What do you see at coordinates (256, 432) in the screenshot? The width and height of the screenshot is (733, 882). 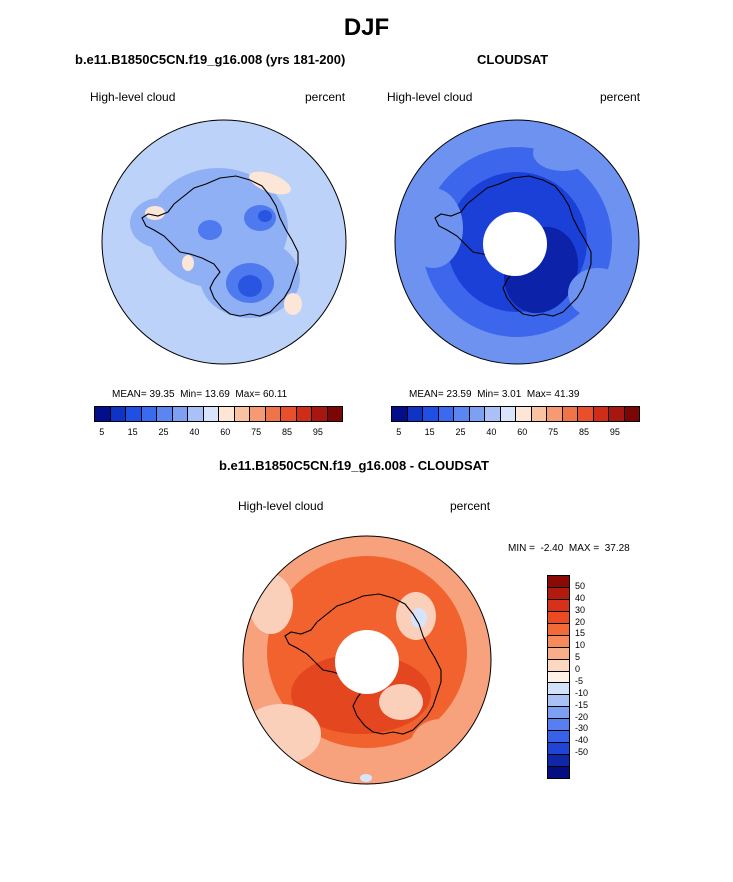 I see `panel1-colorbar-tick-label: 75` at bounding box center [256, 432].